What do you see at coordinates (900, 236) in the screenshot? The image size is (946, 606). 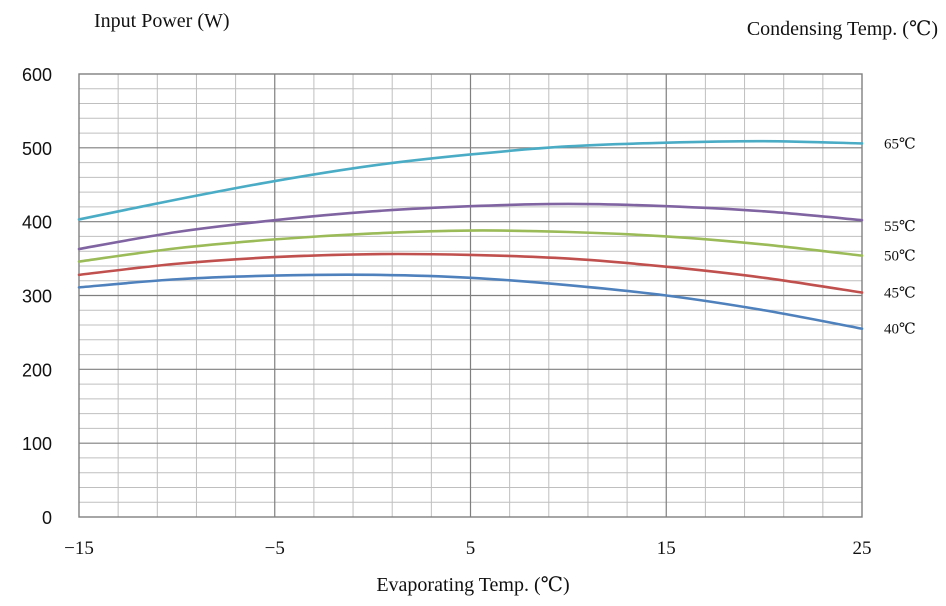 I see `series-labels: 65℃ 55℃ 50℃ 45℃ 40℃` at bounding box center [900, 236].